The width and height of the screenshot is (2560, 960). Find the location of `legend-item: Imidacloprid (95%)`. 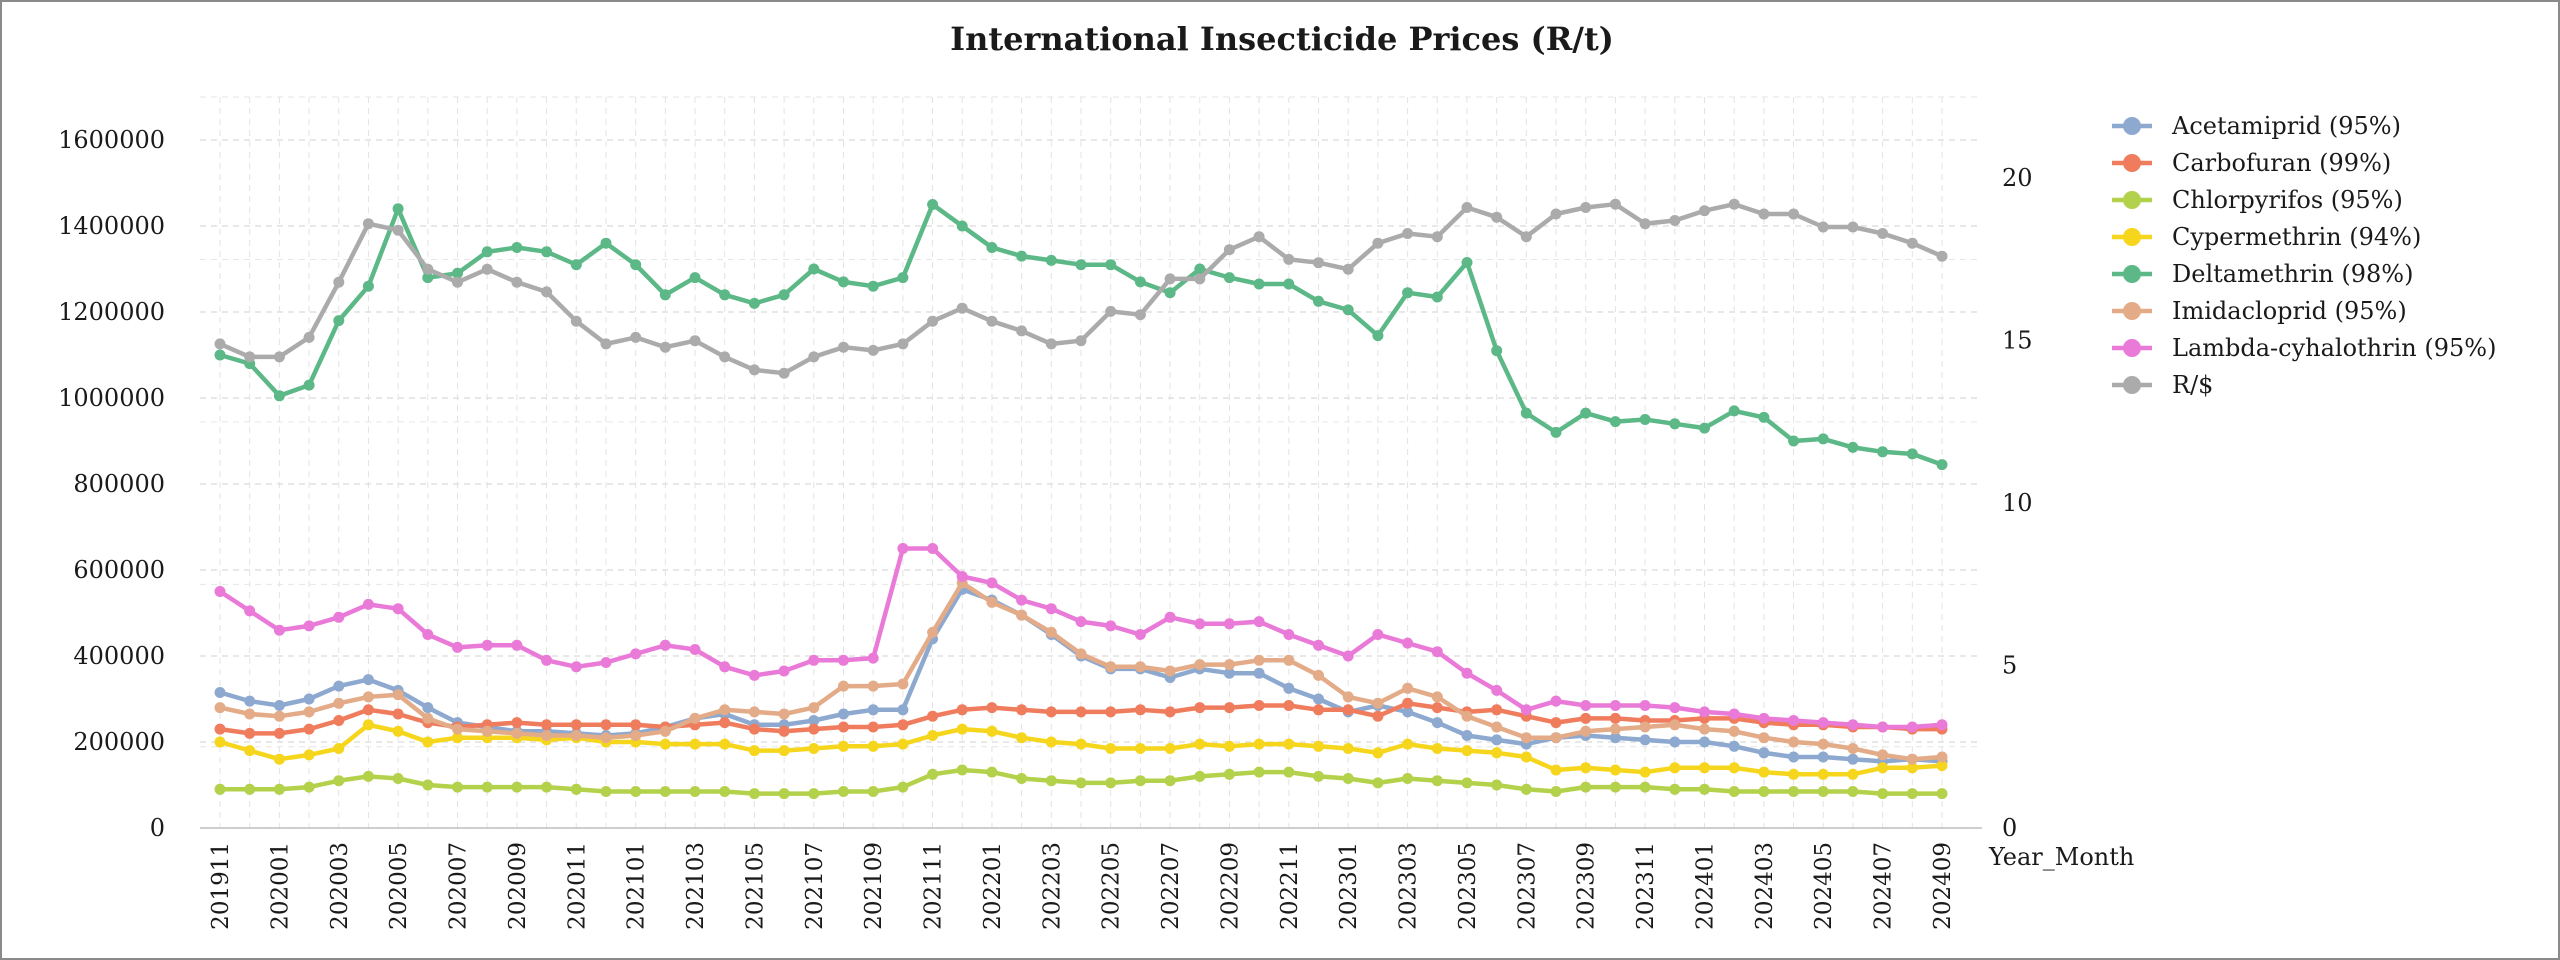

legend-item: Imidacloprid (95%) is located at coordinates (2259, 311).